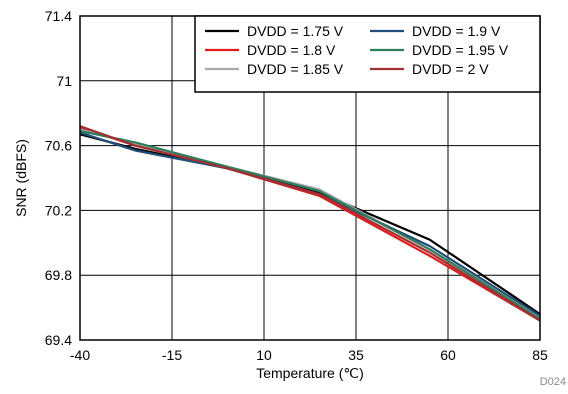 The width and height of the screenshot is (568, 394). What do you see at coordinates (80, 355) in the screenshot?
I see `x-tick-label: -40` at bounding box center [80, 355].